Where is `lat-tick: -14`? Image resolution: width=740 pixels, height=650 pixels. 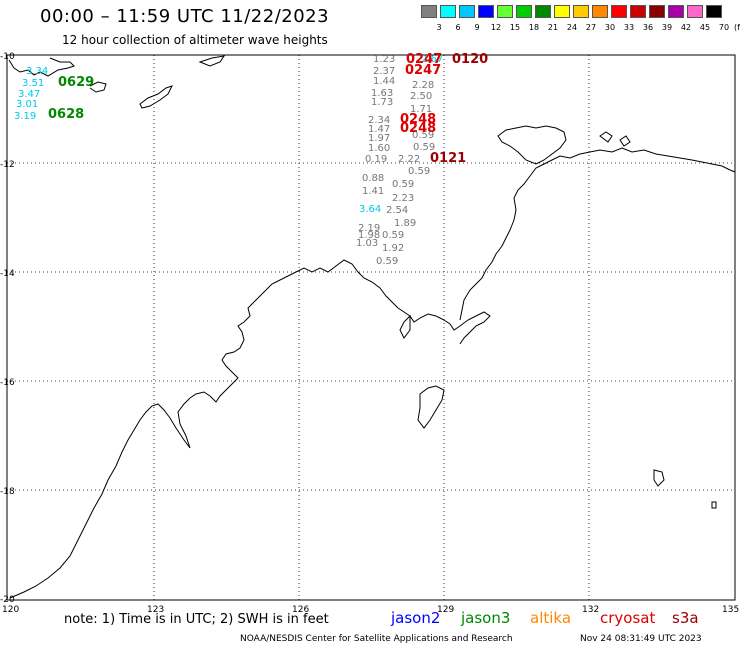
lat-tick: -14 is located at coordinates (7, 274).